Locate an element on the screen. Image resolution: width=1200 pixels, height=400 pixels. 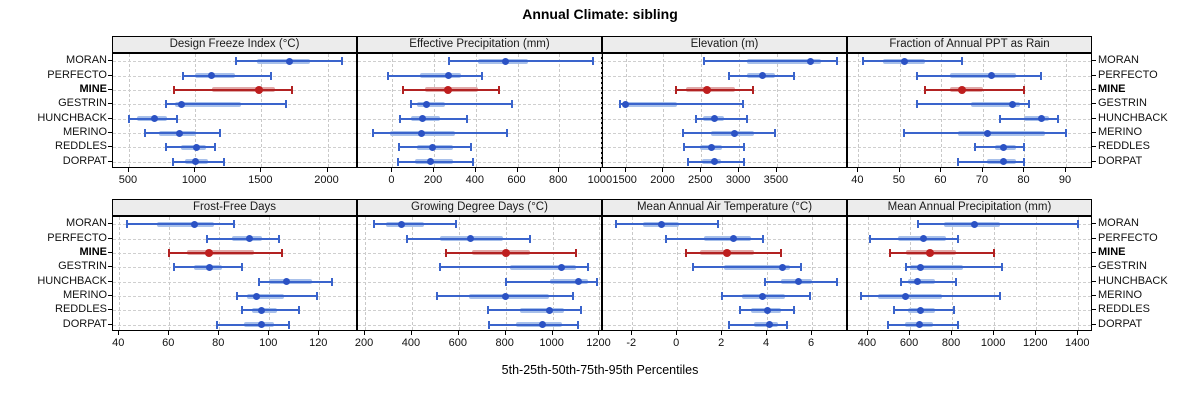
panel-mean-annual-precipitation-mm is located at coordinates (969, 273).